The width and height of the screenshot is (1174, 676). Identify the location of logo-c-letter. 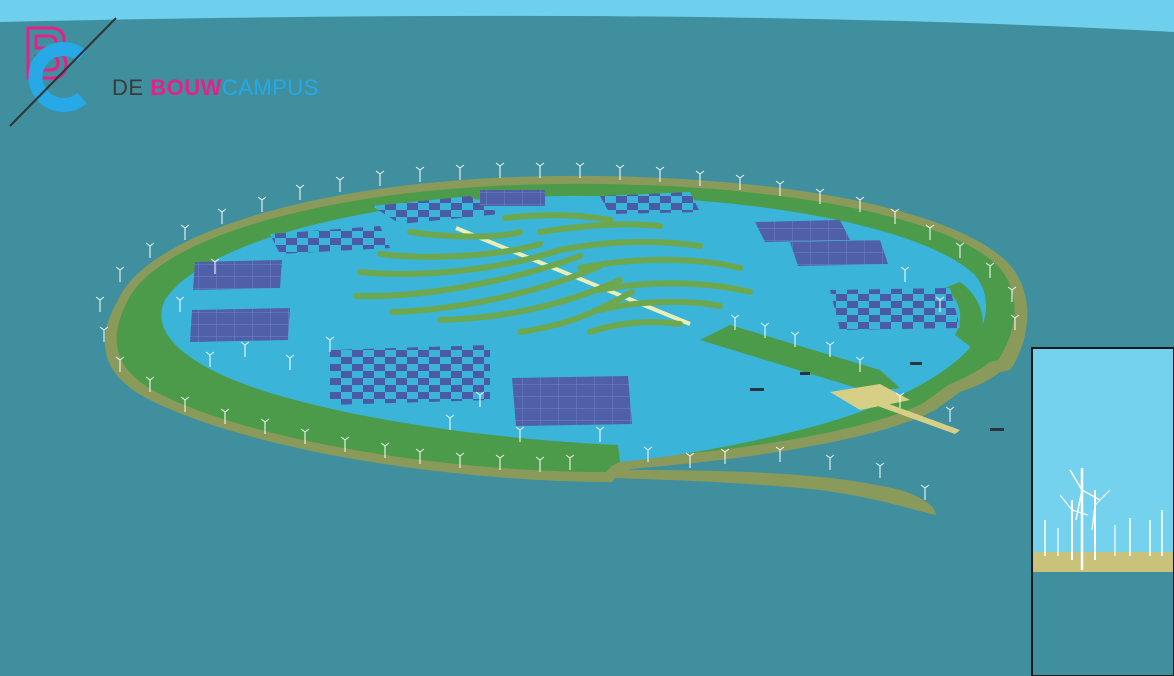
(57, 77).